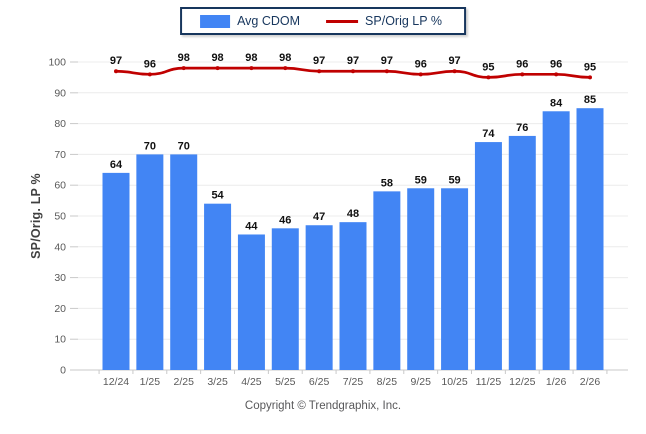  Describe the element at coordinates (319, 217) in the screenshot. I see `bar-value-label: 47` at that location.